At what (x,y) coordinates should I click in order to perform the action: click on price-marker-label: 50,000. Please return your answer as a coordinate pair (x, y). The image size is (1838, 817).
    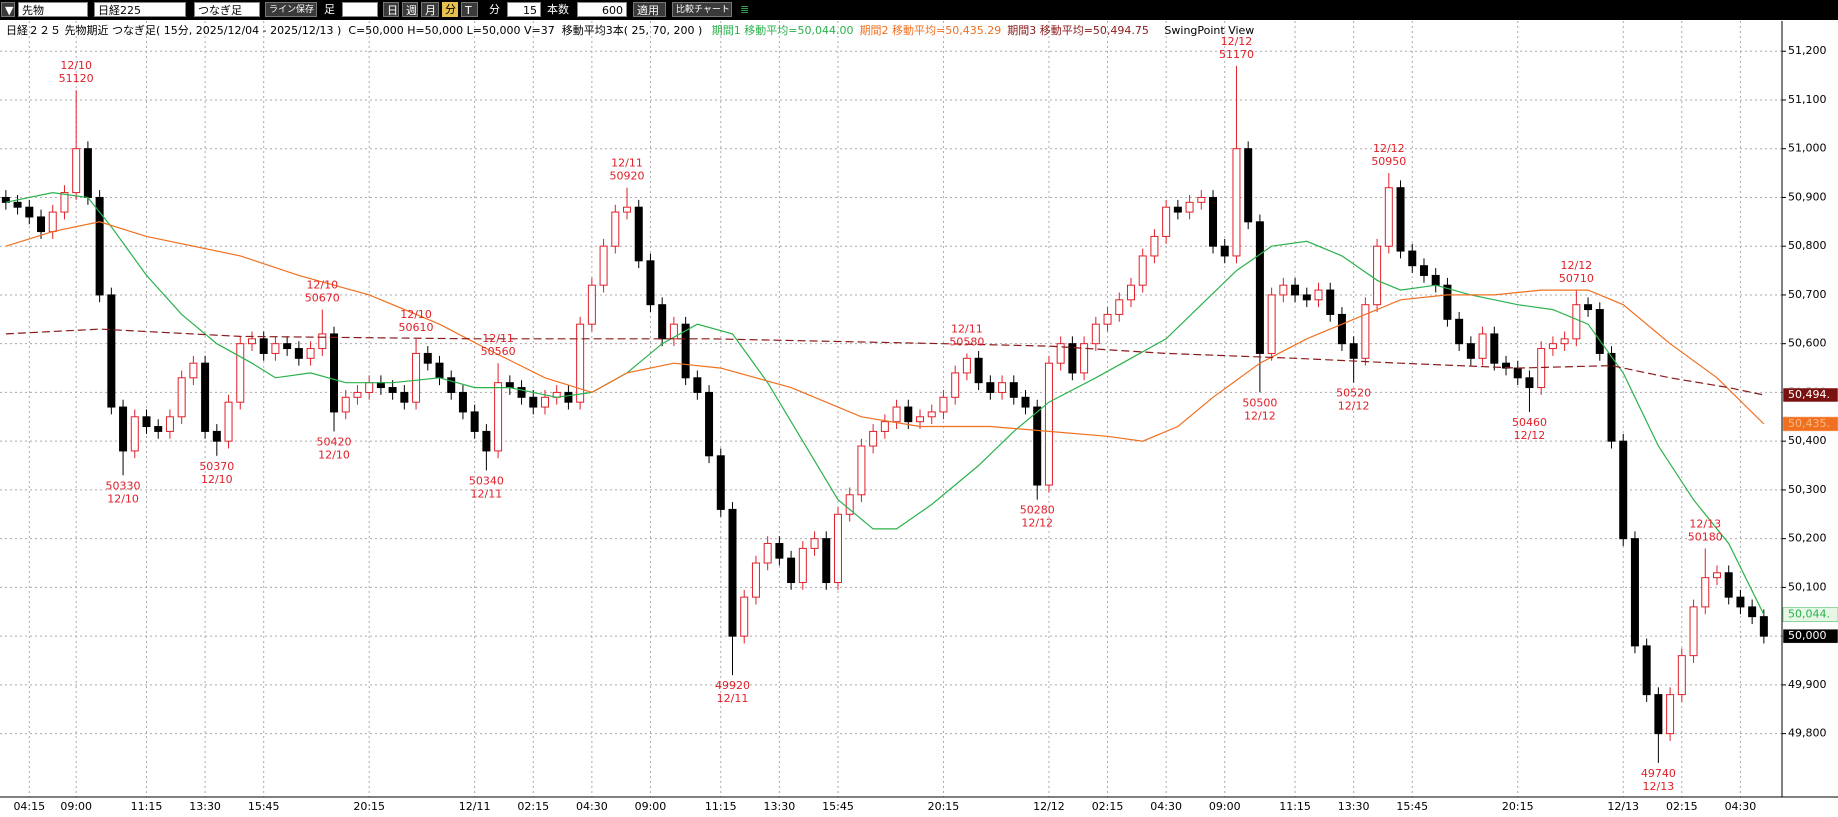
    Looking at the image, I should click on (1807, 635).